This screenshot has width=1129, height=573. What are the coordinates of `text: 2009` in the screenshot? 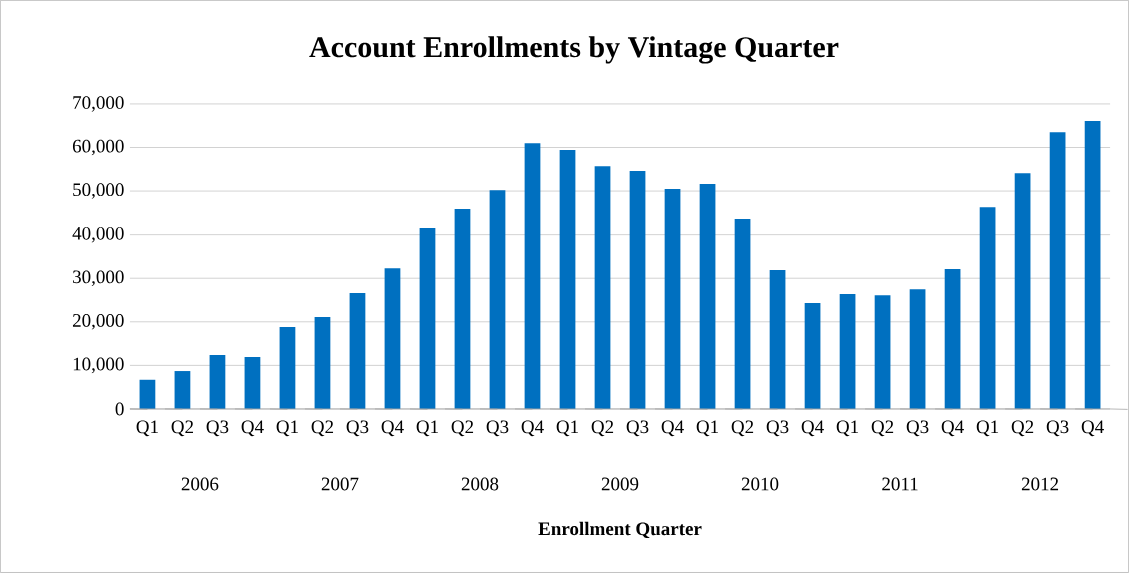 It's located at (620, 484).